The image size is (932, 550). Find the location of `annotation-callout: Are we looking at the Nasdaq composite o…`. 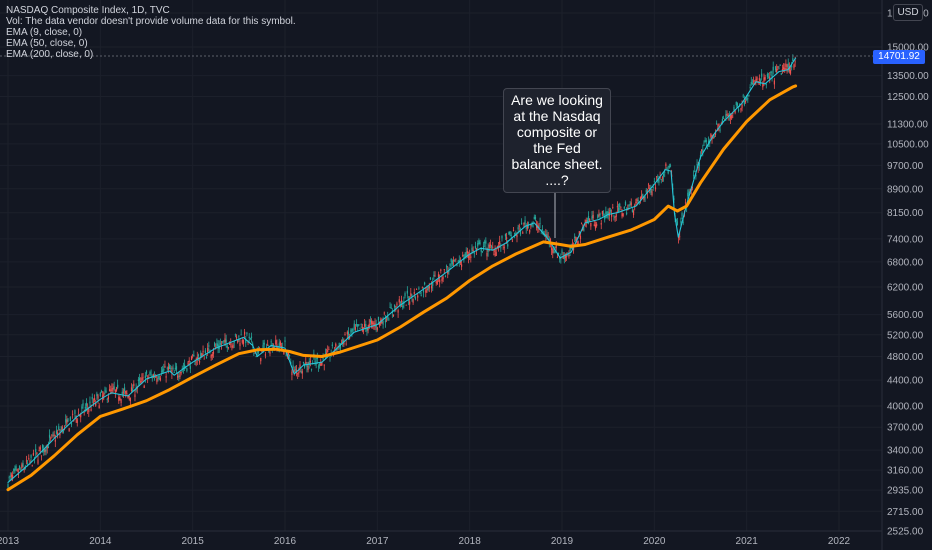

annotation-callout: Are we looking at the Nasdaq composite o… is located at coordinates (557, 140).